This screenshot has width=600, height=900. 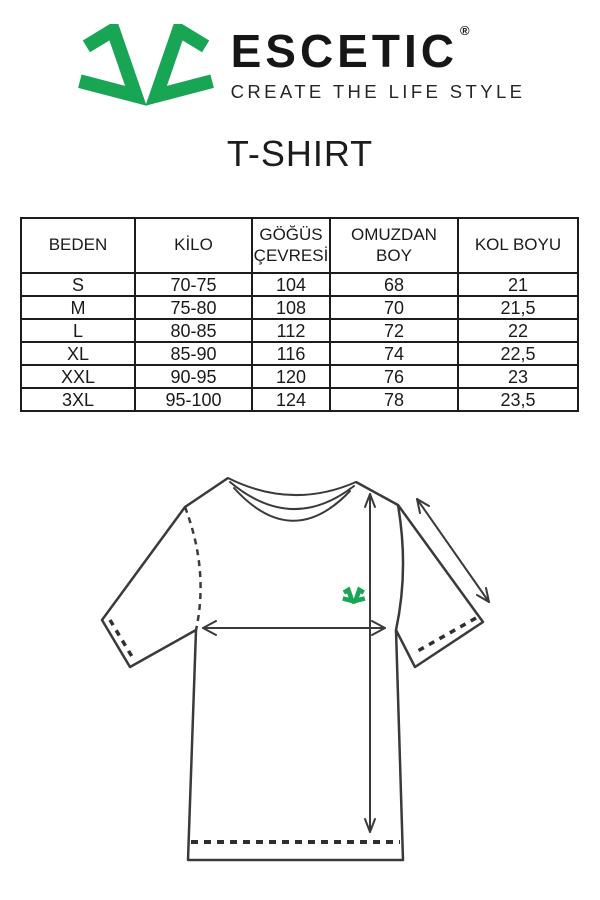 What do you see at coordinates (291, 307) in the screenshot?
I see `size-cell: 108` at bounding box center [291, 307].